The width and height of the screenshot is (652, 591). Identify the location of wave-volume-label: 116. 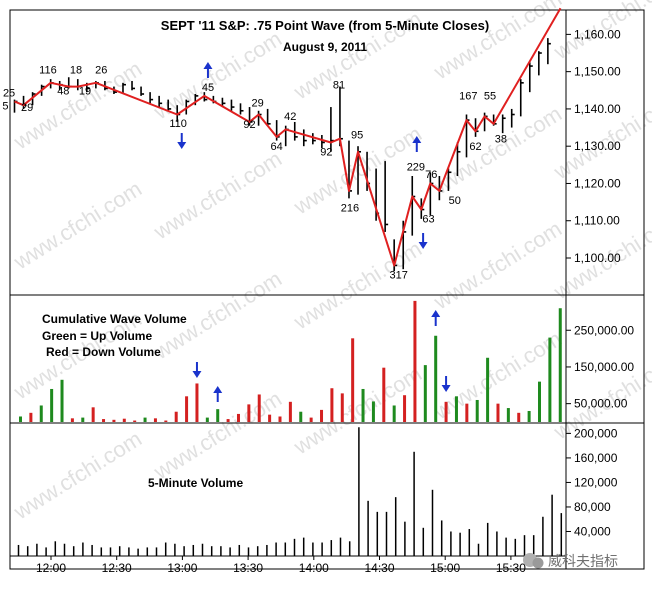
(48, 71).